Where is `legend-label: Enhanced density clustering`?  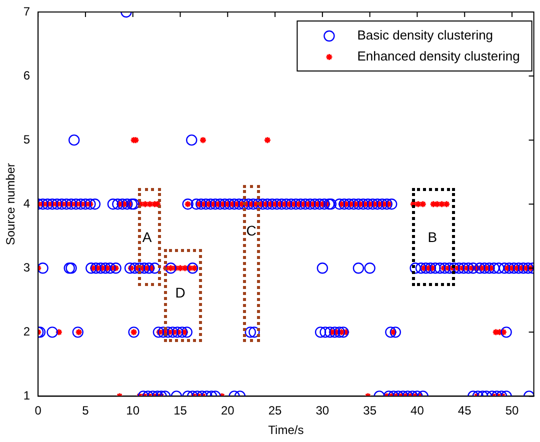 legend-label: Enhanced density clustering is located at coordinates (438, 56).